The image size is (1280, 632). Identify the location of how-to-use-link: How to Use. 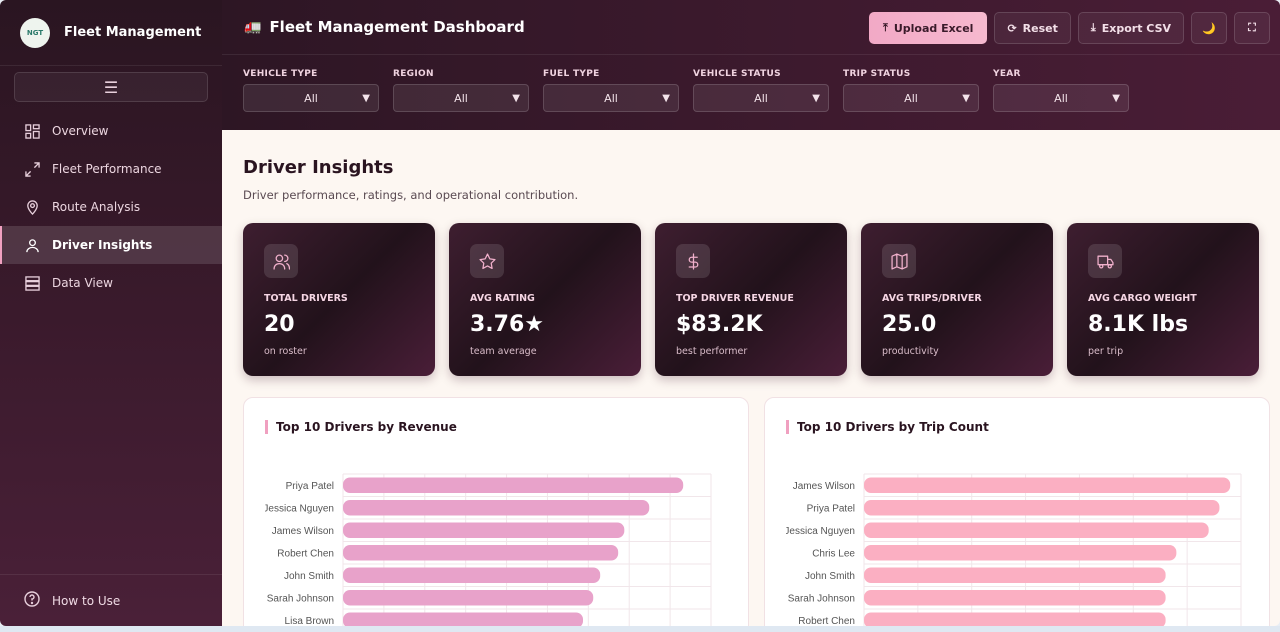
(111, 600).